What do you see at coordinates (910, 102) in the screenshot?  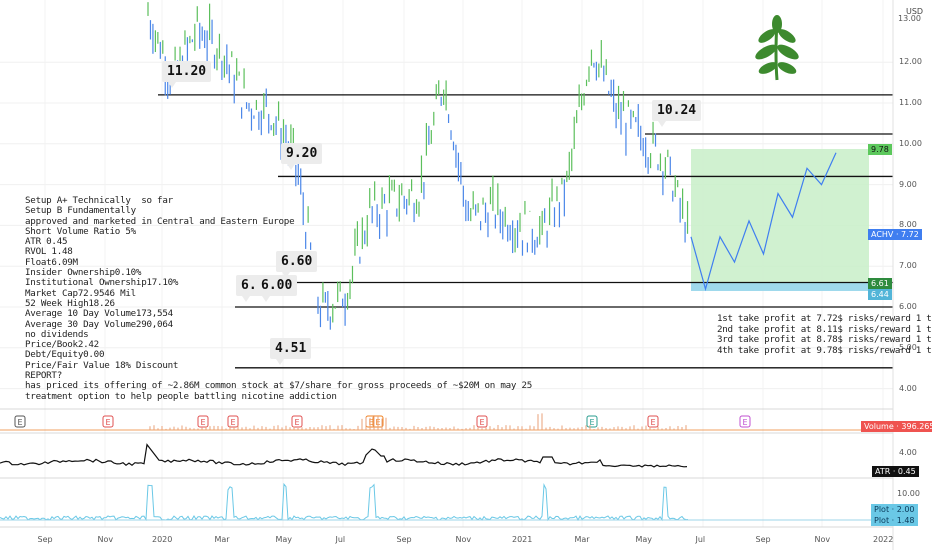 I see `price-axis-label: 11.00` at bounding box center [910, 102].